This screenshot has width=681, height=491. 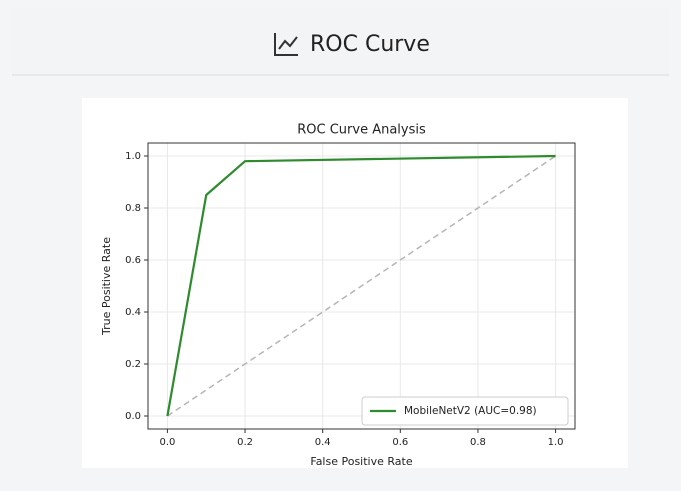 I want to click on chart-title: ROC Curve Analysis, so click(x=361, y=130).